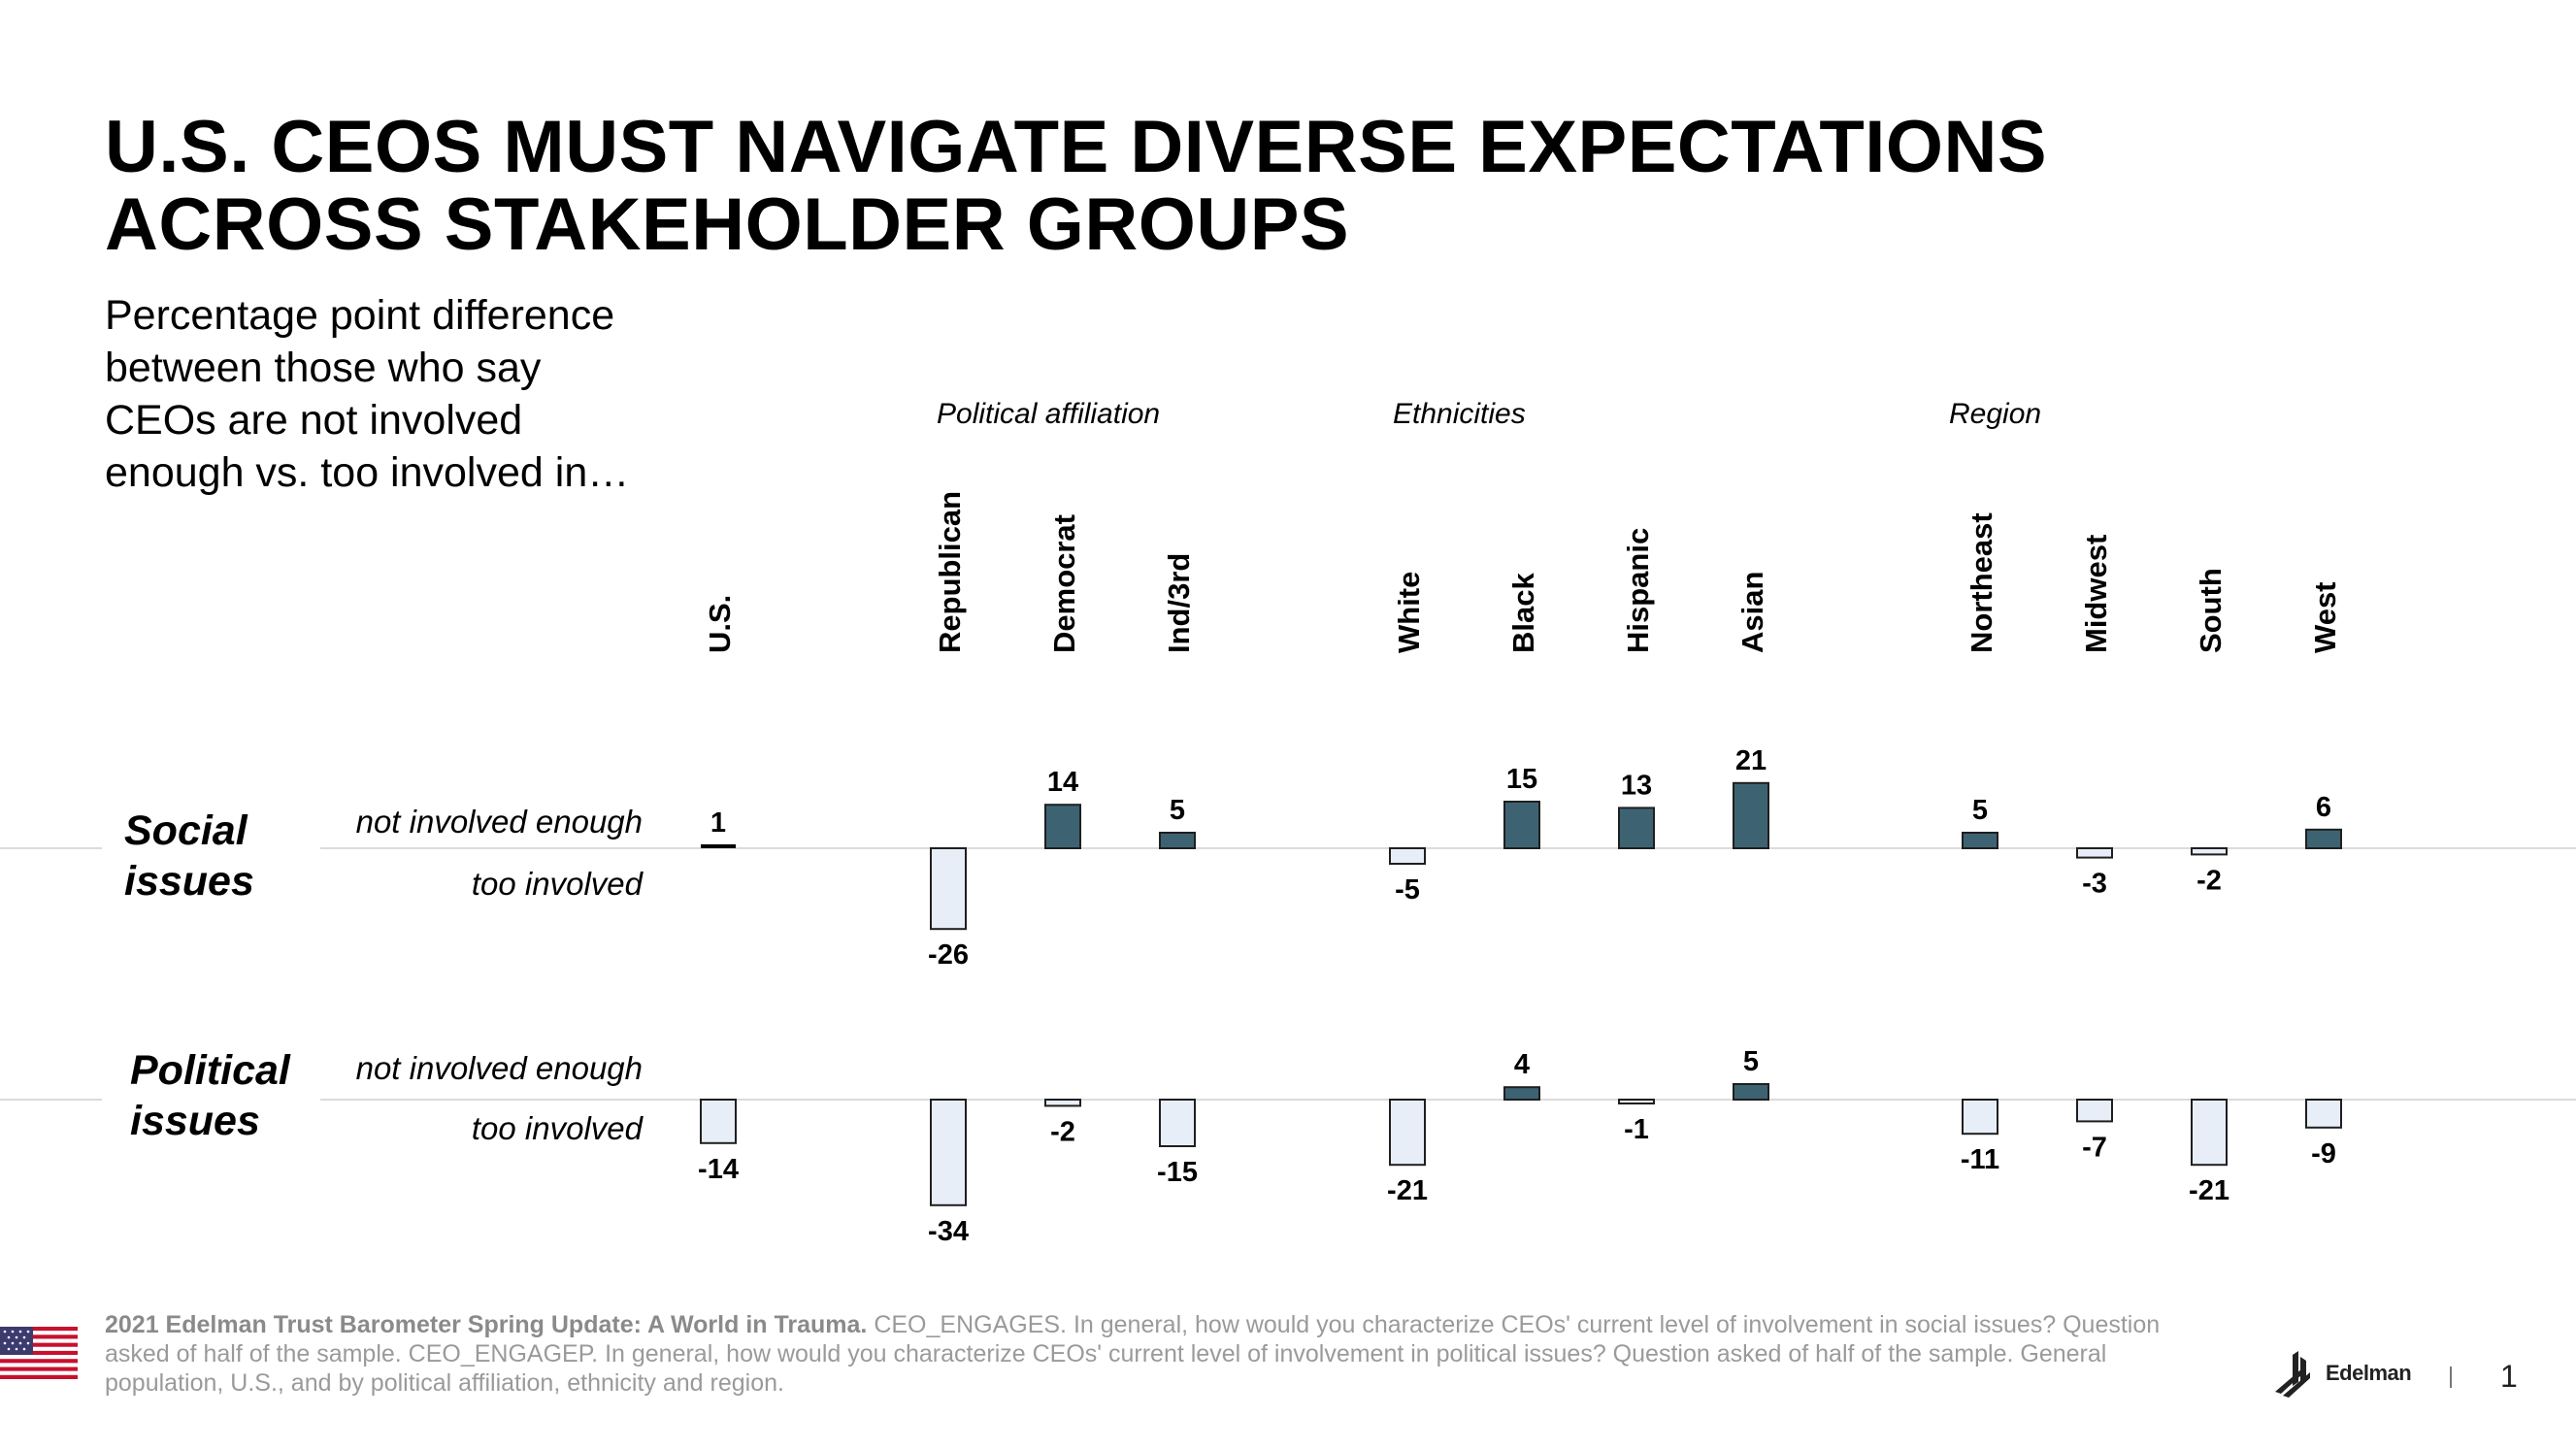 This screenshot has height=1449, width=2576. Describe the element at coordinates (1637, 828) in the screenshot. I see `social-bar-hispanic` at that location.